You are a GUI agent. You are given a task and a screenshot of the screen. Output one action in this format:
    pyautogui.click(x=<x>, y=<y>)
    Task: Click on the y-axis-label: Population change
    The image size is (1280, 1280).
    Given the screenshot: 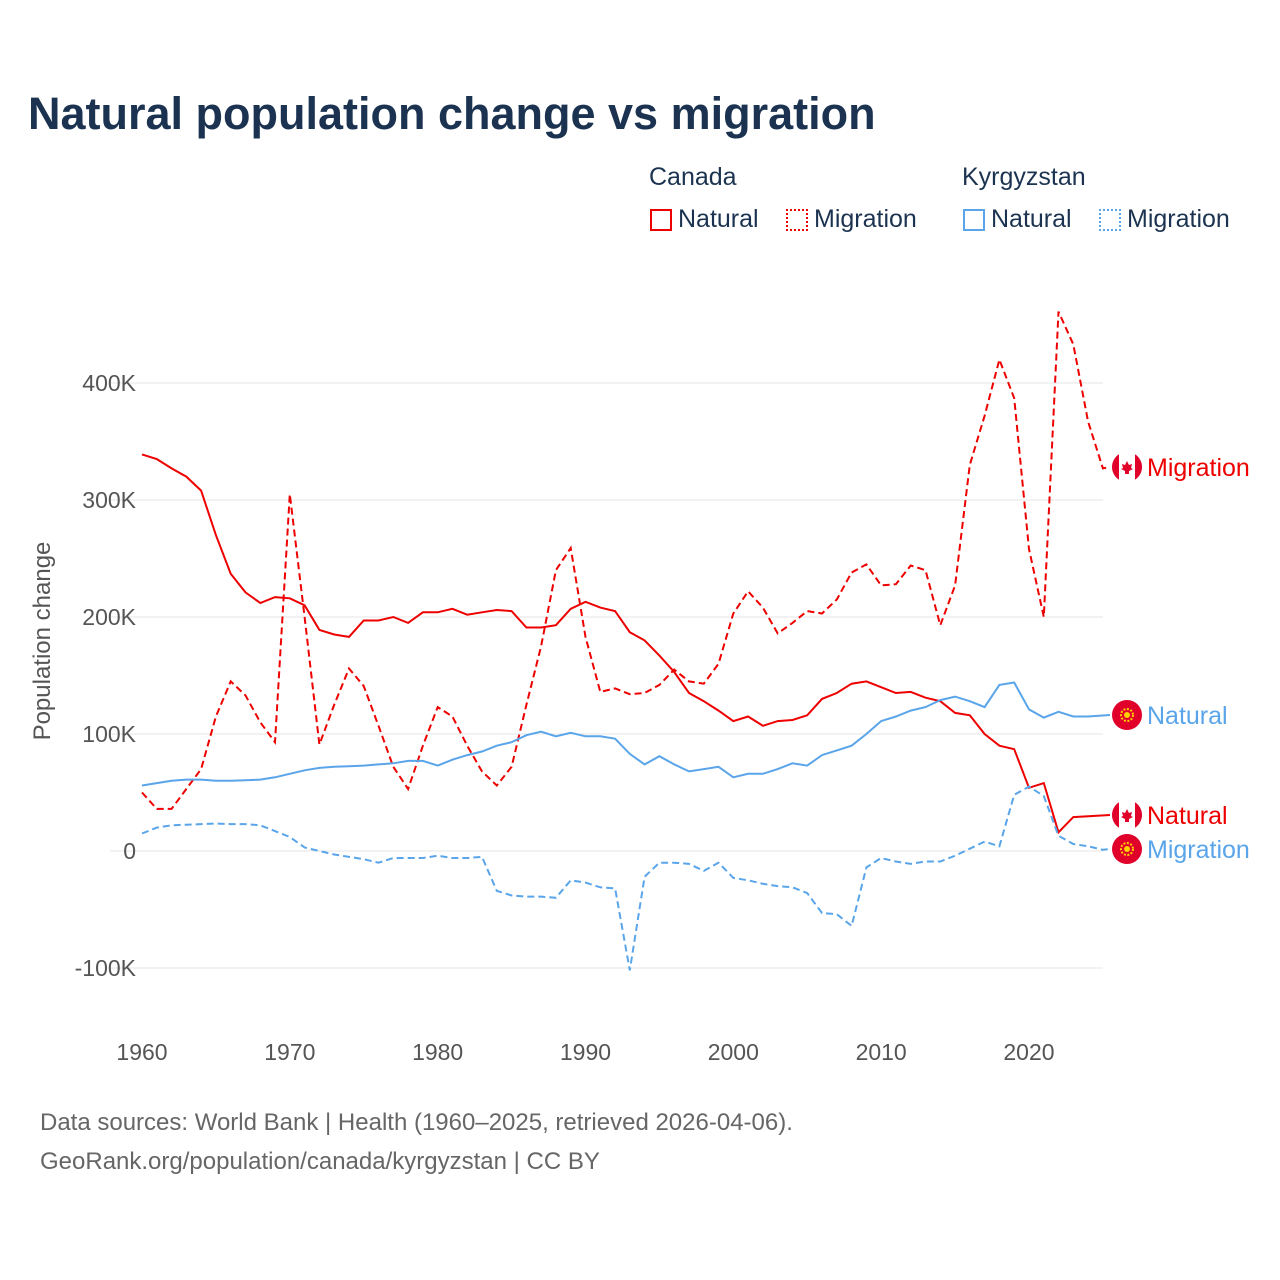 What is the action you would take?
    pyautogui.click(x=42, y=641)
    